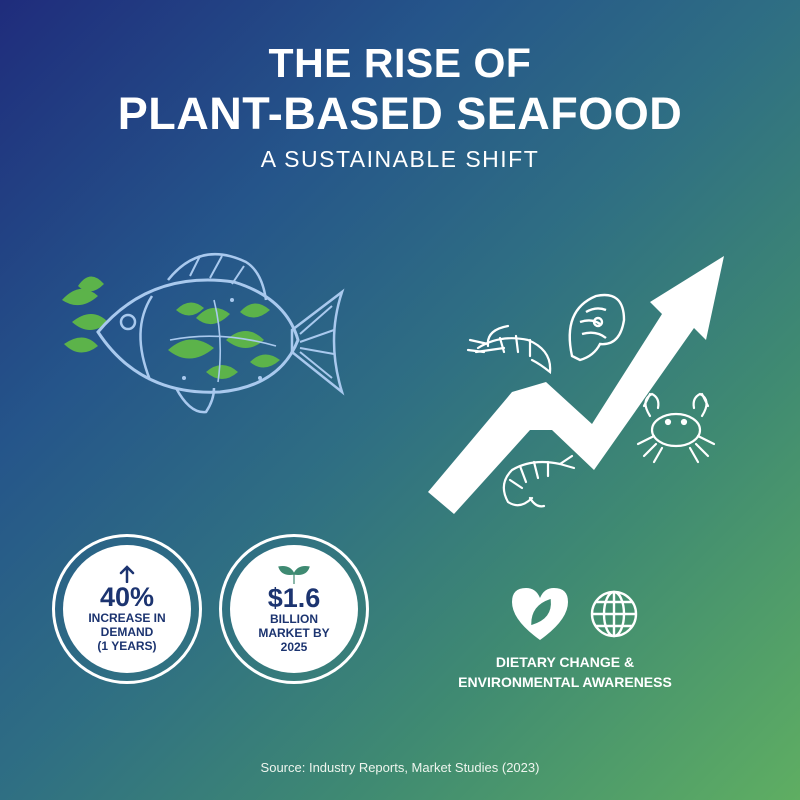  Describe the element at coordinates (294, 633) in the screenshot. I see `stat-market-label-2: MARKET BY` at that location.